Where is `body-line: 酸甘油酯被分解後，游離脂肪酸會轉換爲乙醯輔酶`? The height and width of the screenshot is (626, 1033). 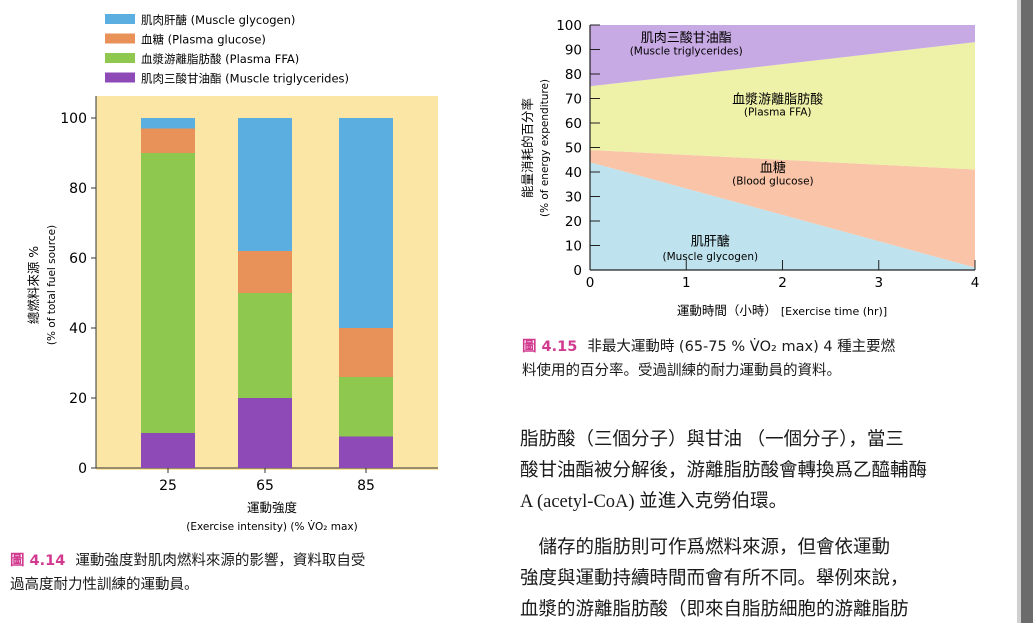
body-line: 酸甘油酯被分解後，游離脂肪酸會轉換爲乙醯輔酶 is located at coordinates (724, 471).